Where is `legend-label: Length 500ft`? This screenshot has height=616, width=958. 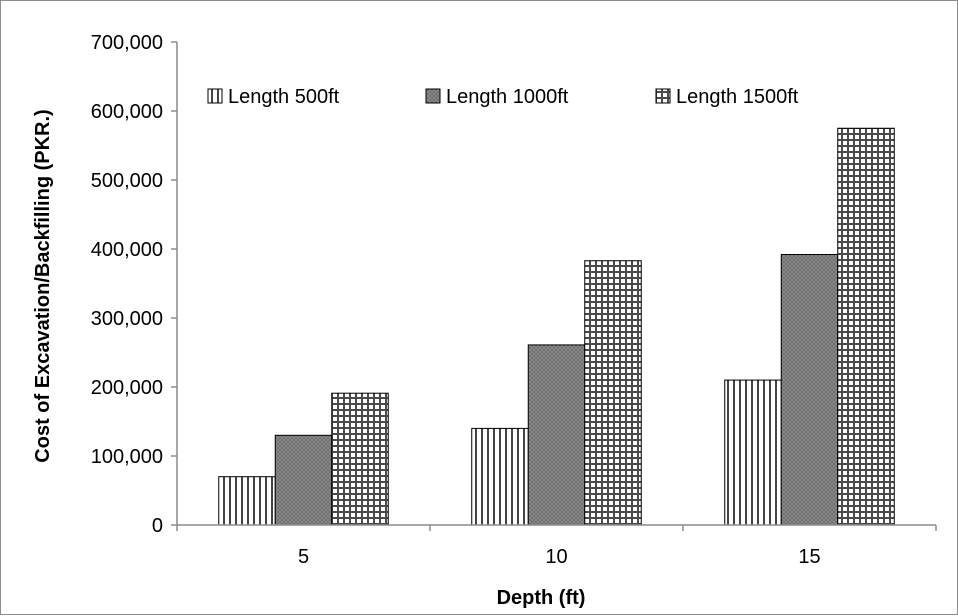
legend-label: Length 500ft is located at coordinates (284, 97).